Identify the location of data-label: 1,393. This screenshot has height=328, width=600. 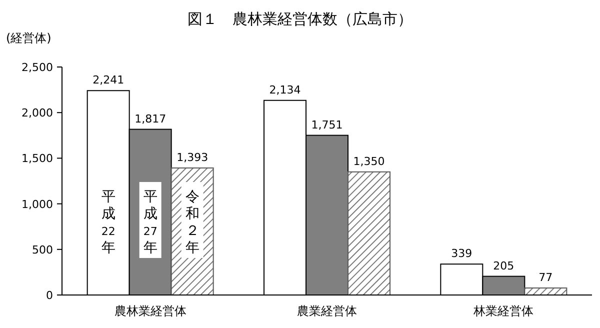
(192, 157).